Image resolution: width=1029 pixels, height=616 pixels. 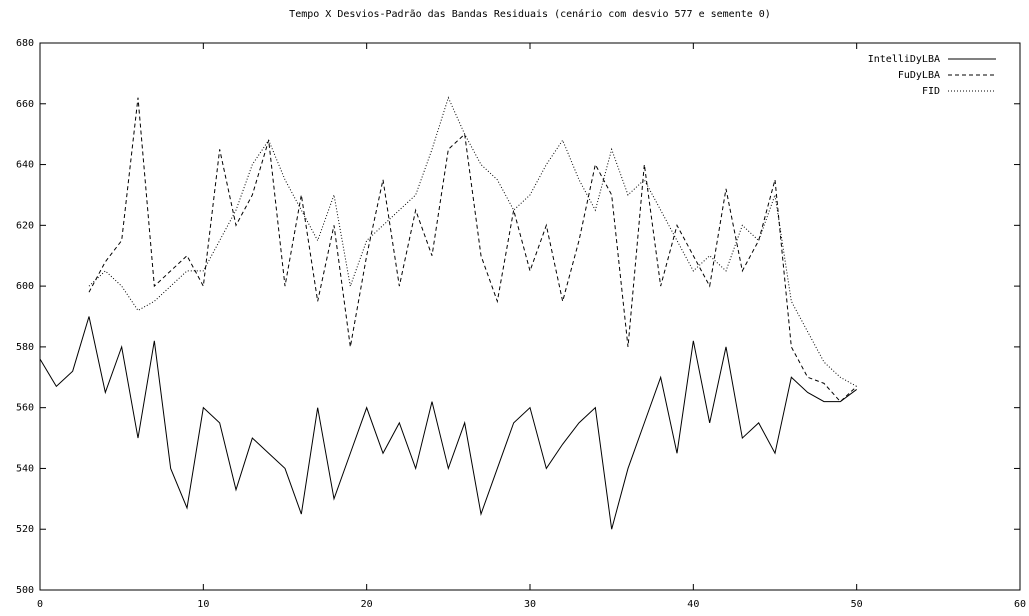 I want to click on y-tick-label: 560, so click(x=25, y=408).